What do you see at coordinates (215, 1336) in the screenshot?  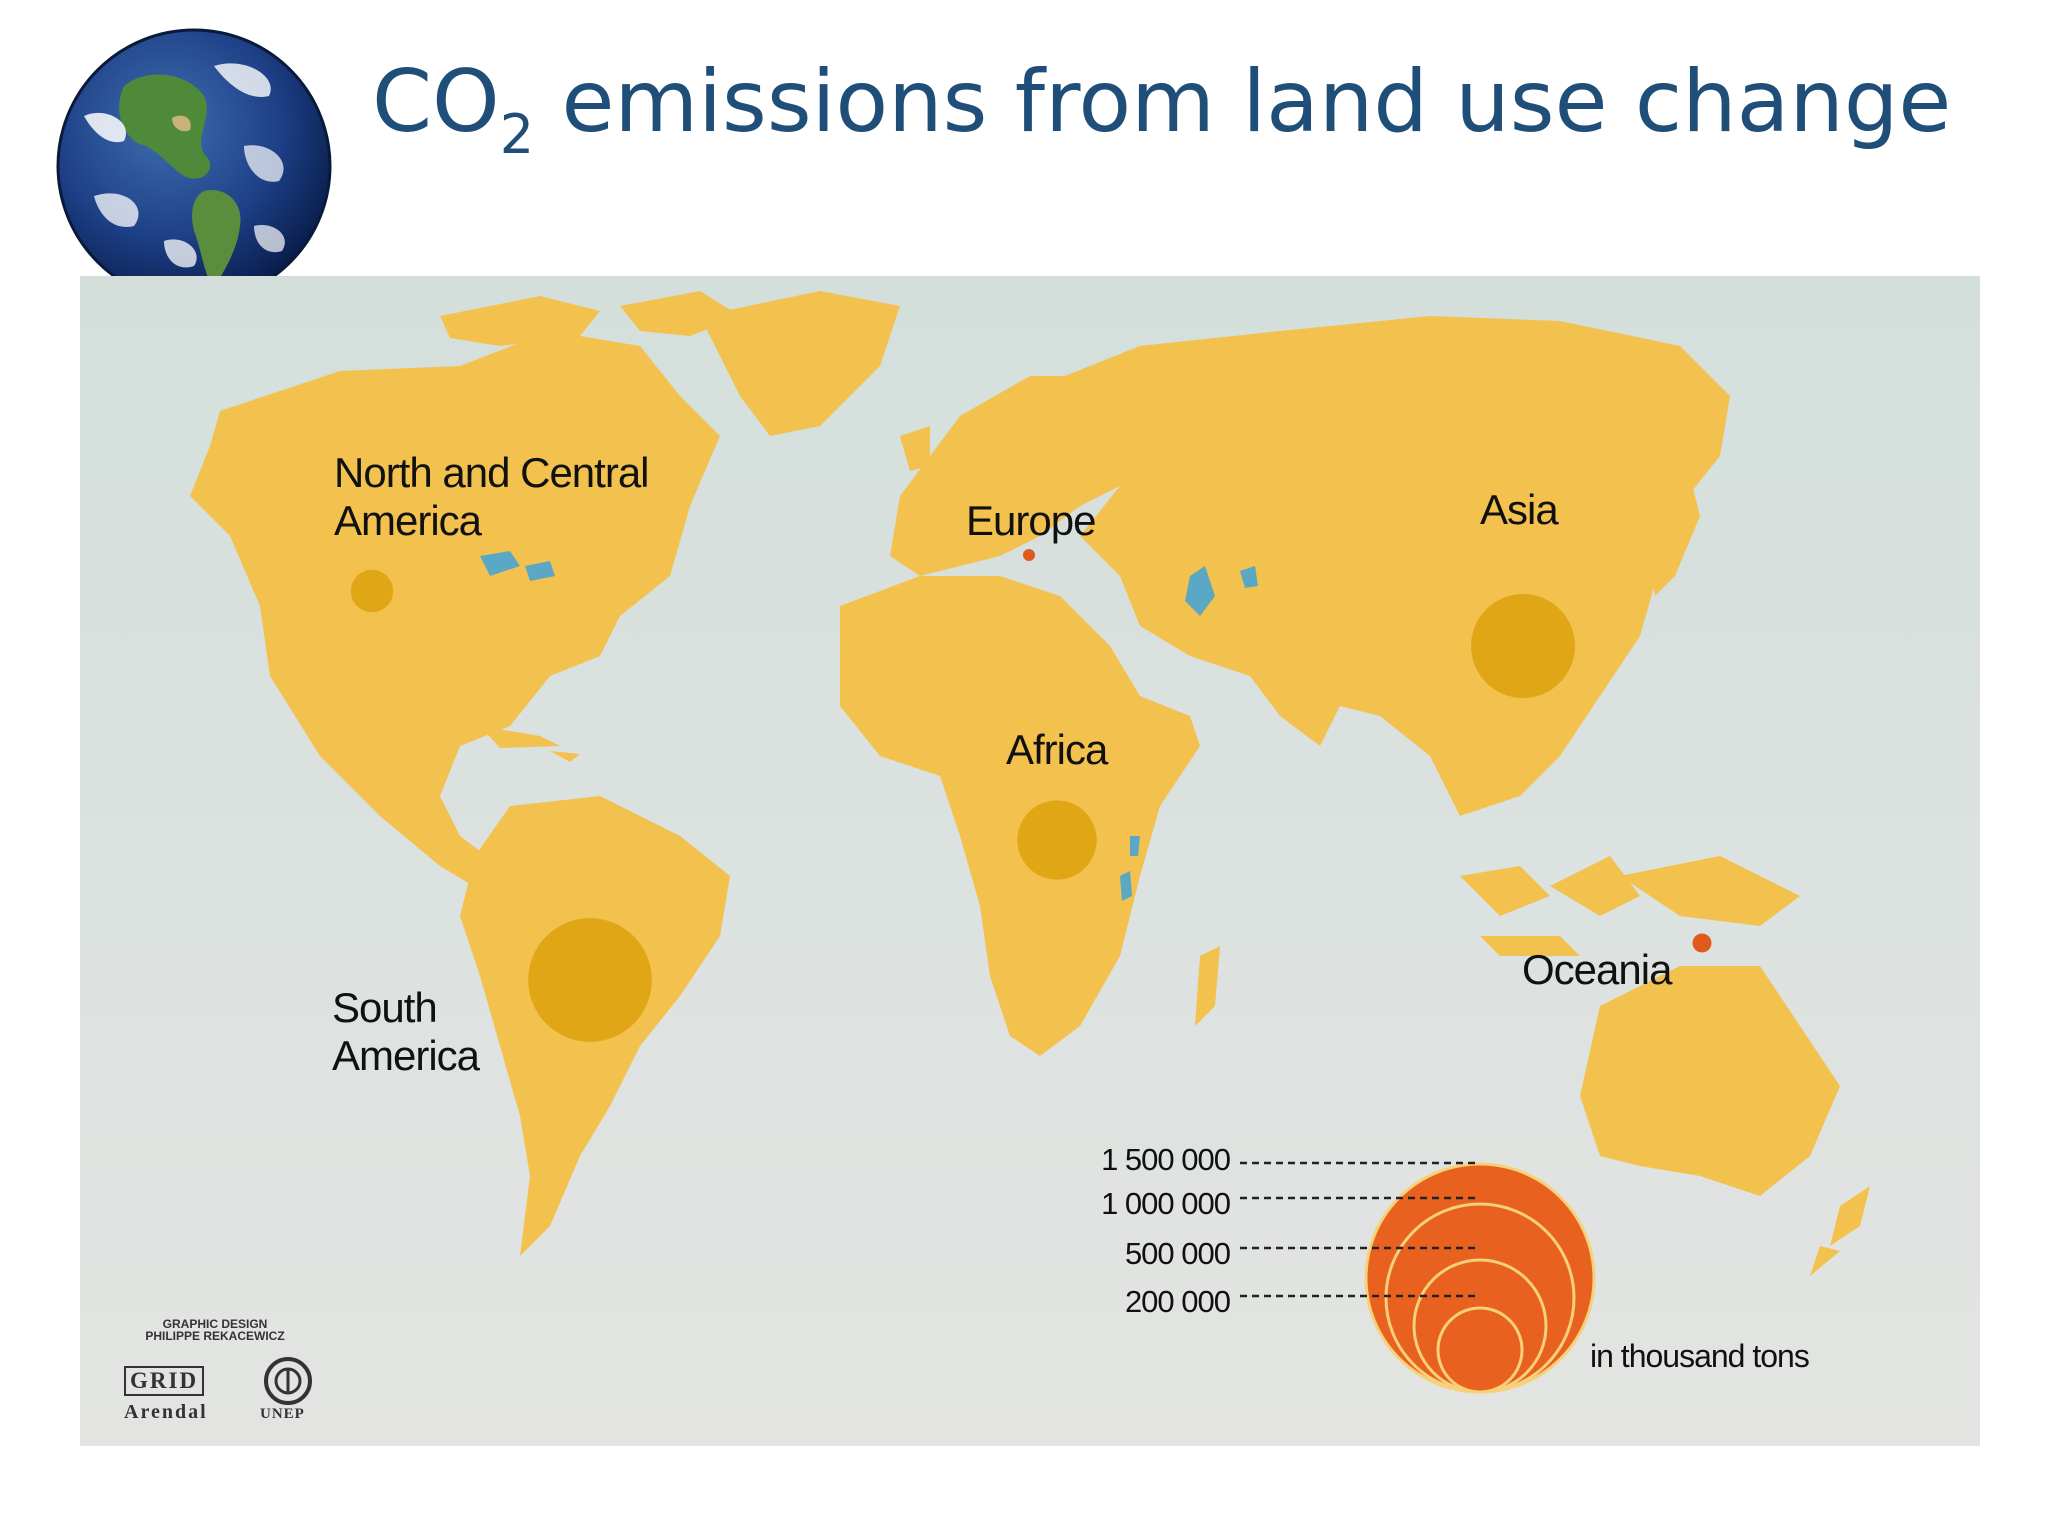 I see `credit-design-line2: PHILIPPE REKACEWICZ` at bounding box center [215, 1336].